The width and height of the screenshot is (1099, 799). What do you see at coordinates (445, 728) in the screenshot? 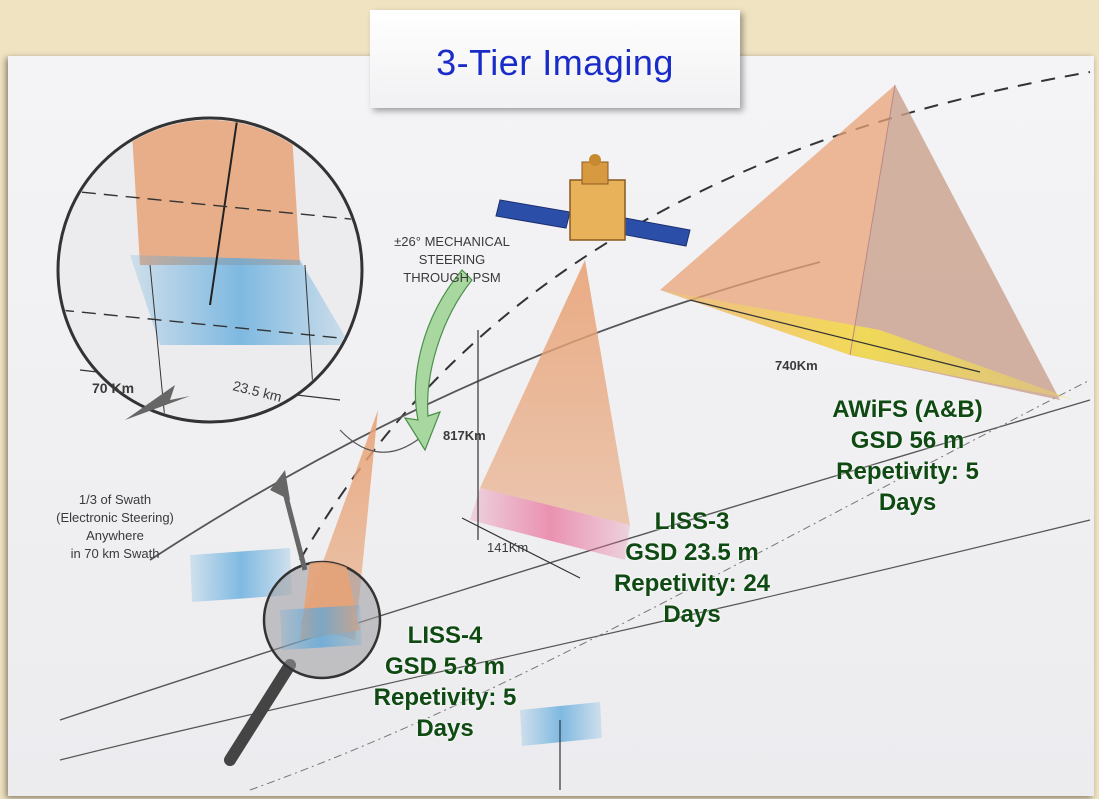
I see `liss4-days: Days` at bounding box center [445, 728].